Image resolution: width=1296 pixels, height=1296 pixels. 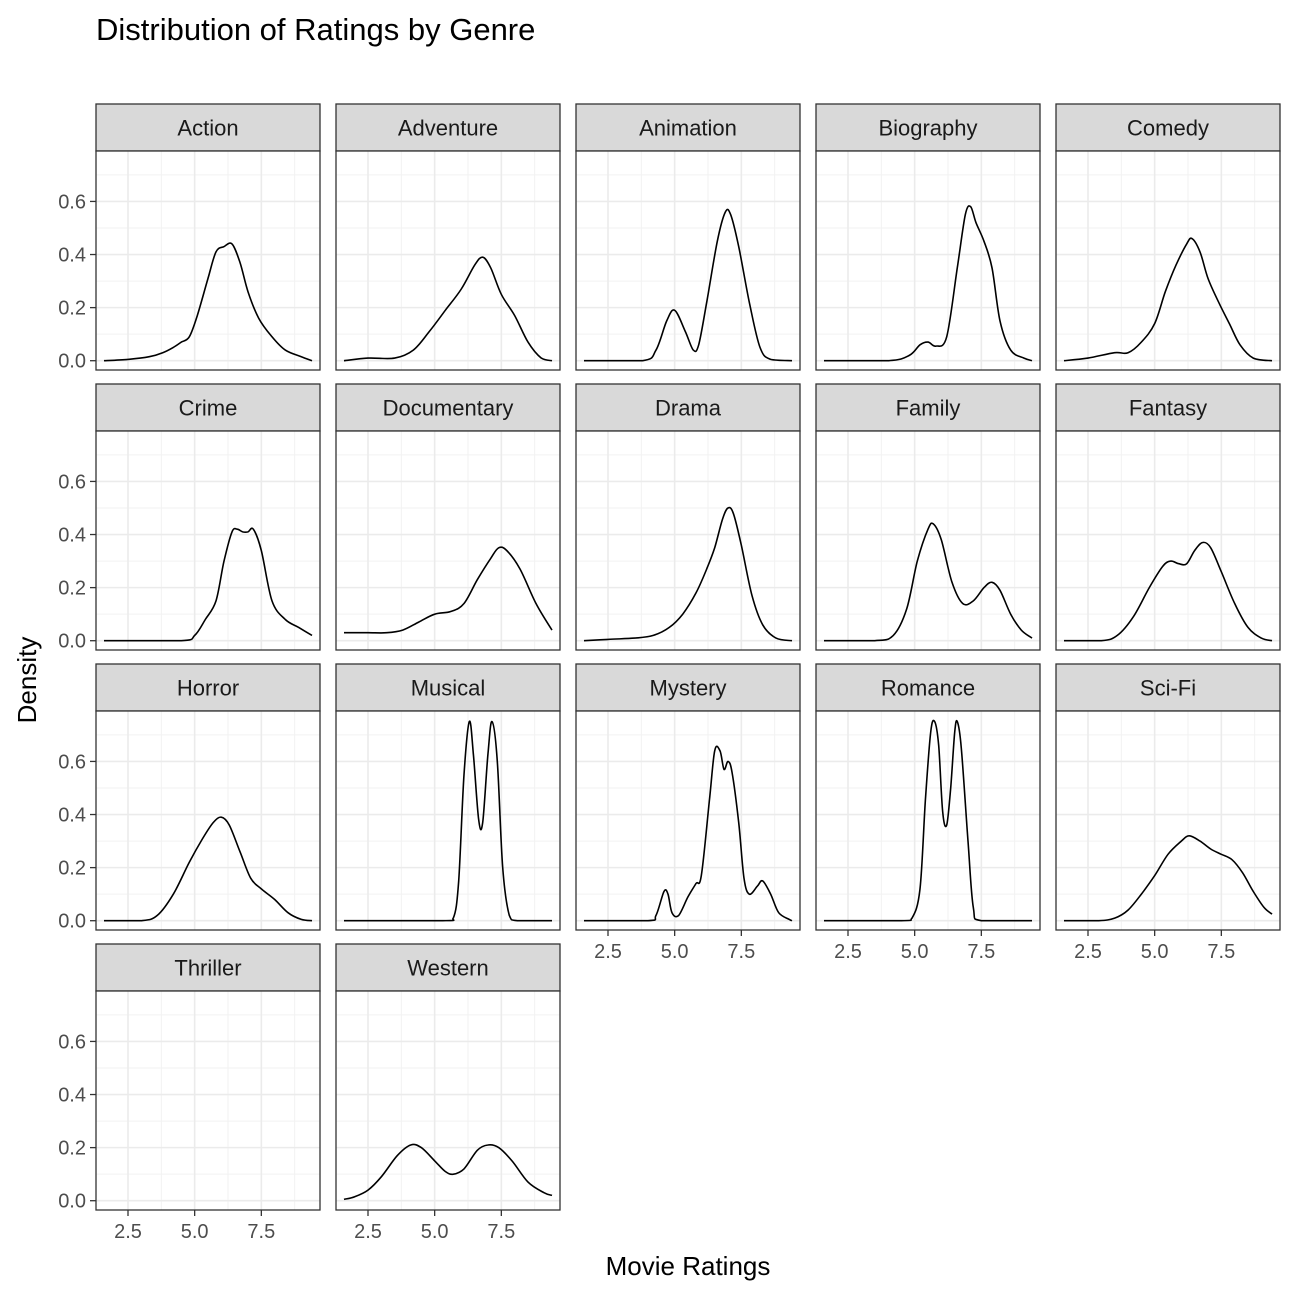 I want to click on facet-strip-label: Action, so click(x=207, y=128).